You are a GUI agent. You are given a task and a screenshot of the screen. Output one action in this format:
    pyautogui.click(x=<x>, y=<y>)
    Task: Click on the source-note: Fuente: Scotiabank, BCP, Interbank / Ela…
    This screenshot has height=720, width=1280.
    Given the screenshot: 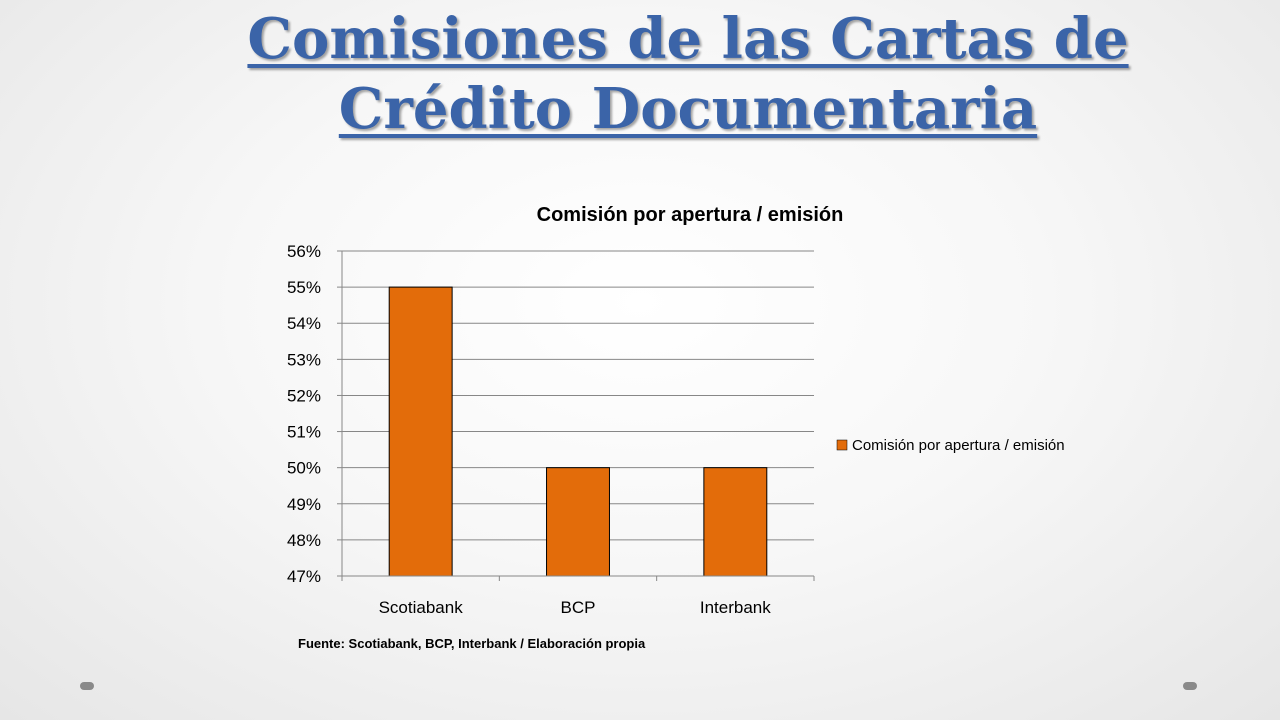 What is the action you would take?
    pyautogui.click(x=472, y=643)
    